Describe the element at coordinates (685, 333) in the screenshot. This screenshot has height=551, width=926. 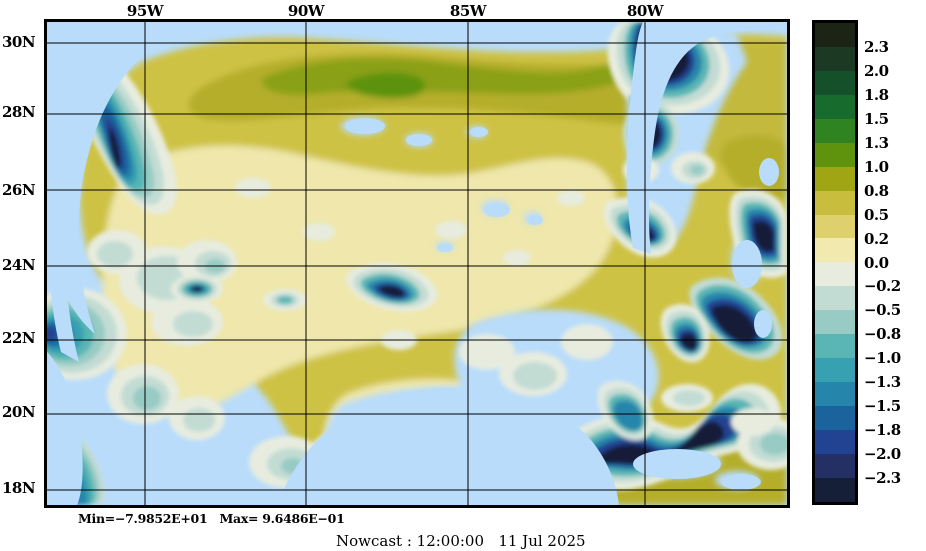
I see `anomaly-florida-keys` at that location.